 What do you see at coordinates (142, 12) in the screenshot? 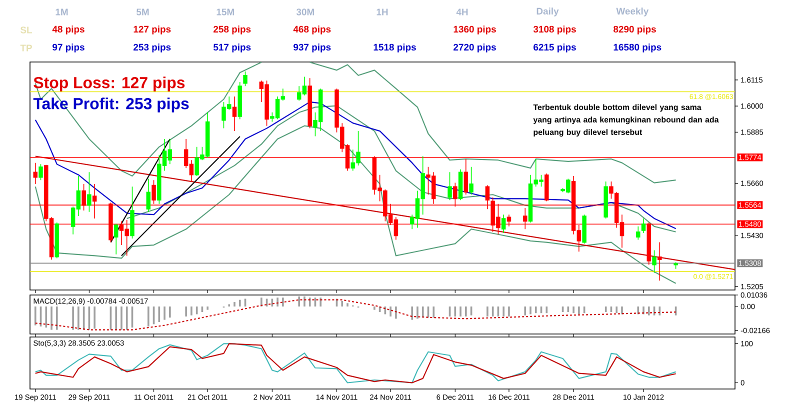
I see `text: 5M` at bounding box center [142, 12].